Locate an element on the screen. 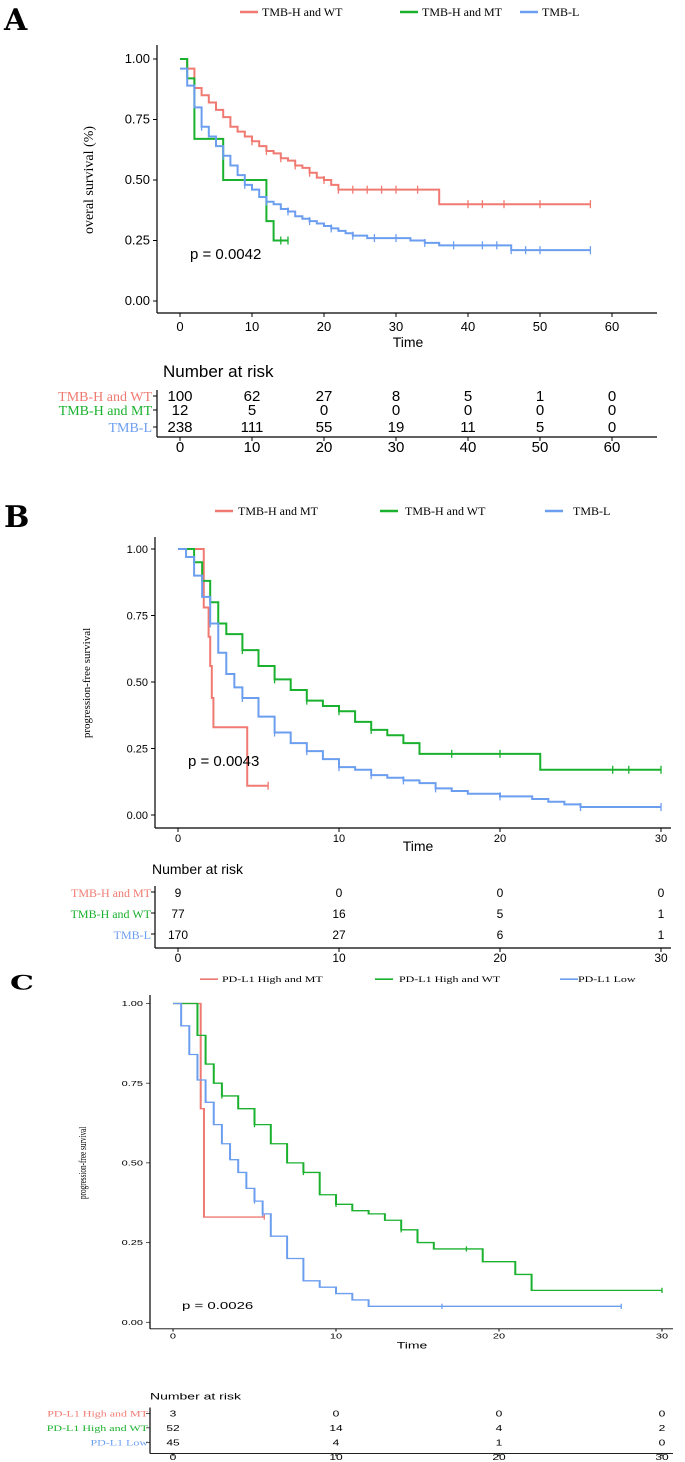 The width and height of the screenshot is (685, 1462). risk-value: 62 is located at coordinates (252, 396).